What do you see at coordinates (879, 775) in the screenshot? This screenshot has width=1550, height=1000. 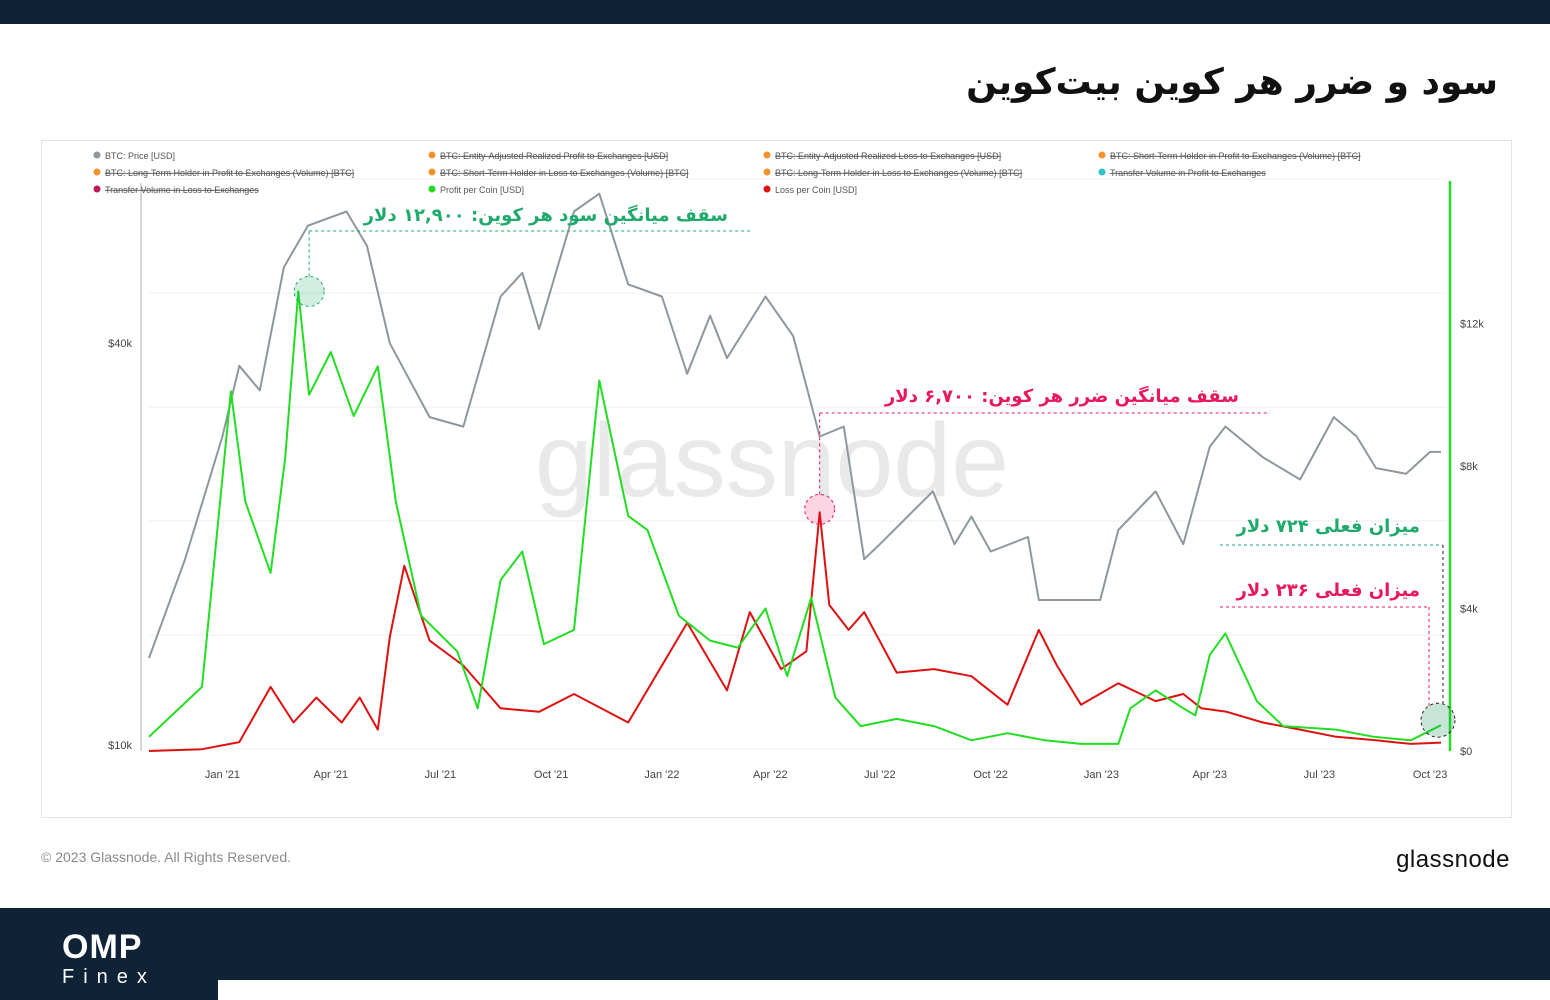 I see `x-tick-label: Jul '22` at bounding box center [879, 775].